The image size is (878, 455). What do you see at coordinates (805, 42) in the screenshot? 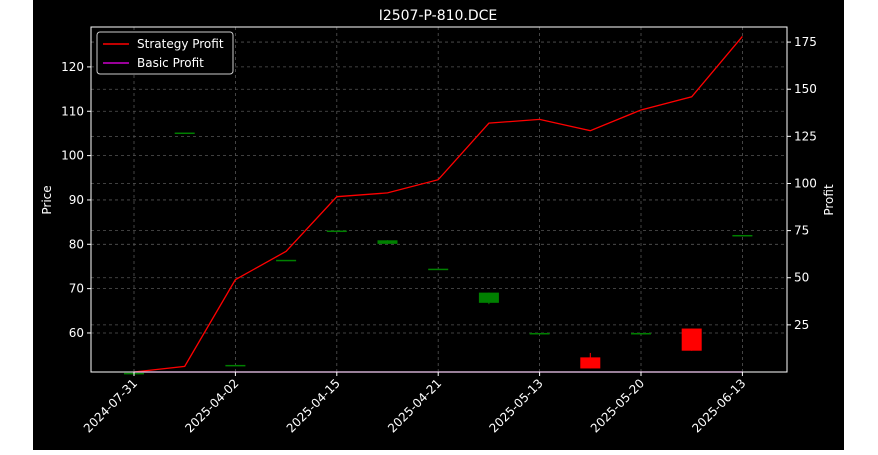
I see `y2-tick-label: 175` at bounding box center [805, 42].